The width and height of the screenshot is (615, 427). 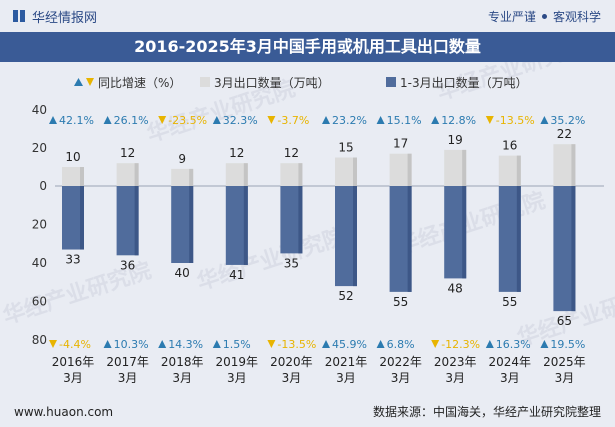 What do you see at coordinates (72, 260) in the screenshot?
I see `bar-ytd-value: 33` at bounding box center [72, 260].